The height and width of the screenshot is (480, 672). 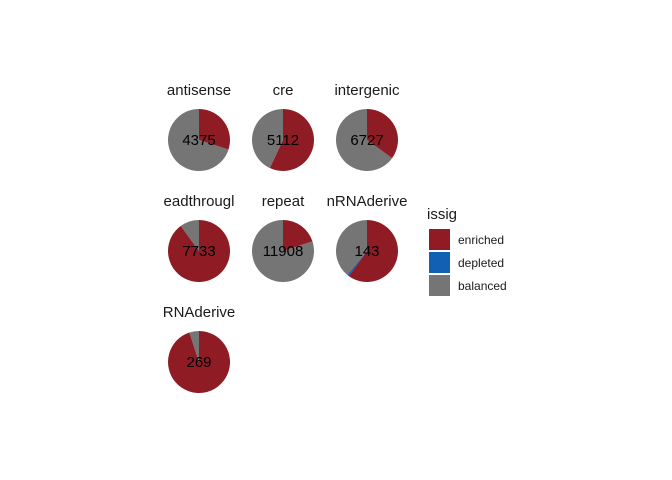 I want to click on facet-panel: RNAderive 269, so click(x=199, y=348).